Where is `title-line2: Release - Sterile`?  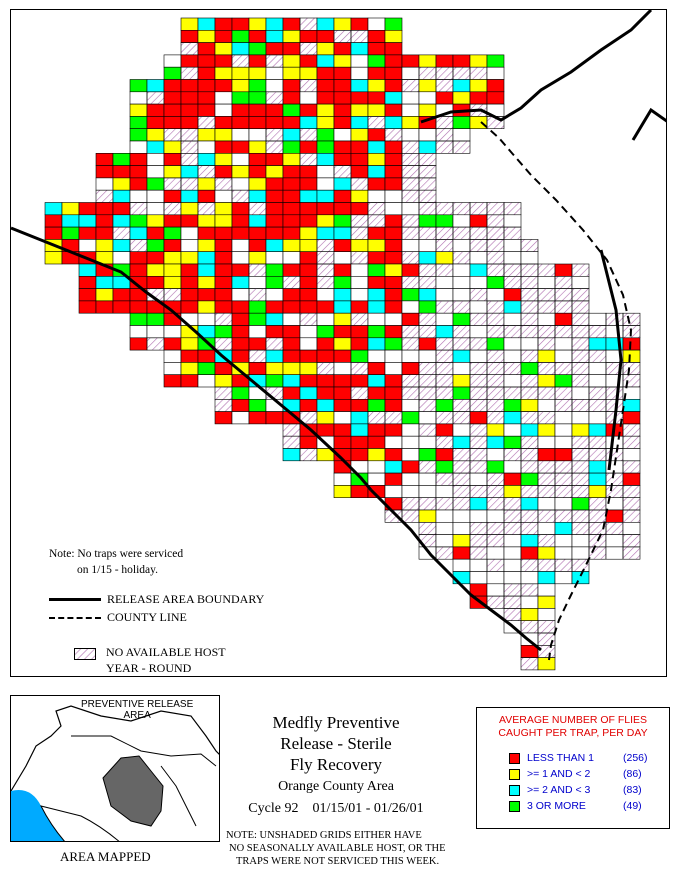 title-line2: Release - Sterile is located at coordinates (336, 743).